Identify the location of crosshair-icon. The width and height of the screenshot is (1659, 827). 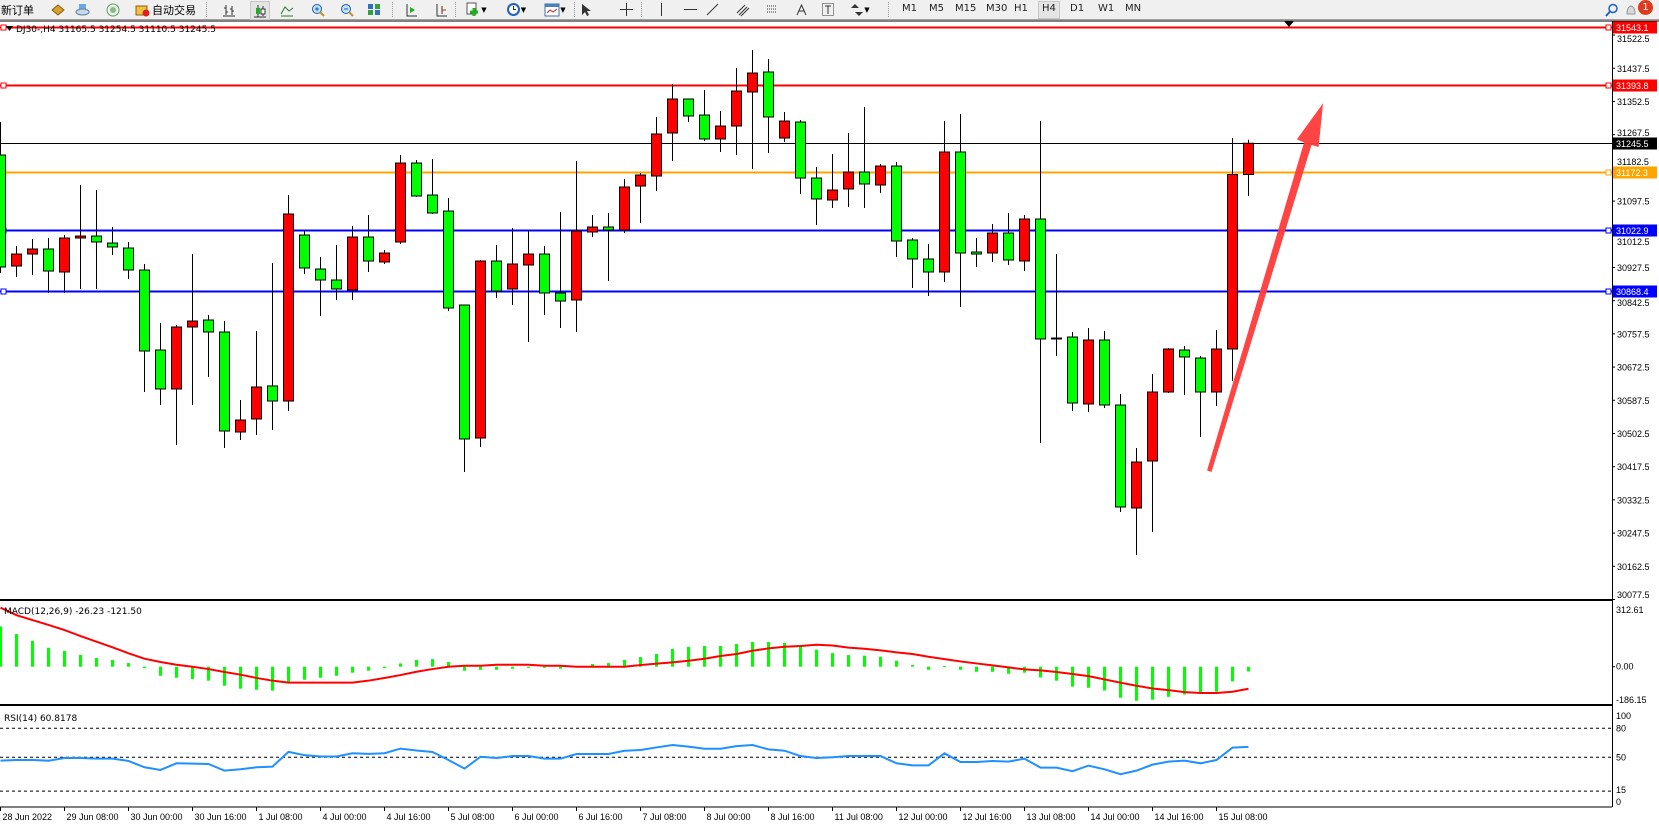
(626, 9).